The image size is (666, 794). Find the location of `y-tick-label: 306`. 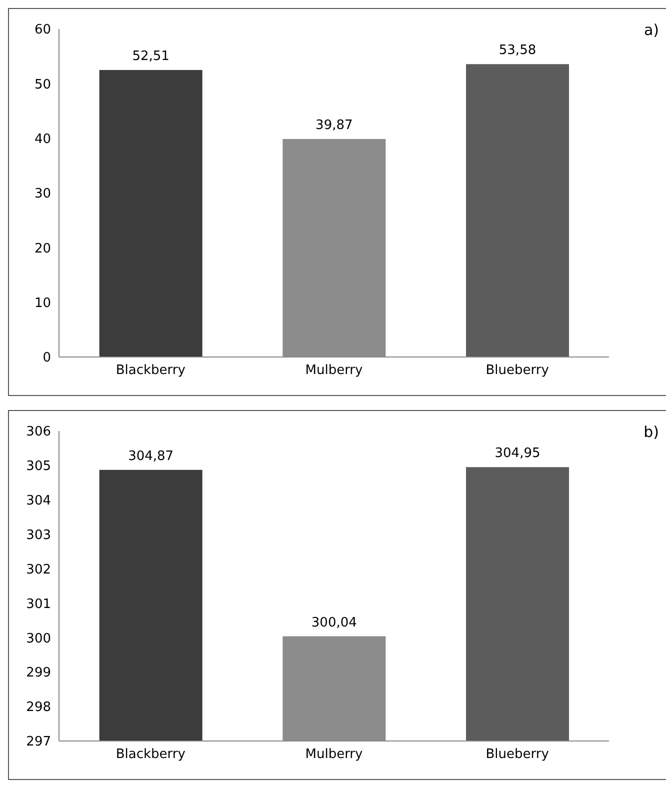

y-tick-label: 306 is located at coordinates (38, 432).